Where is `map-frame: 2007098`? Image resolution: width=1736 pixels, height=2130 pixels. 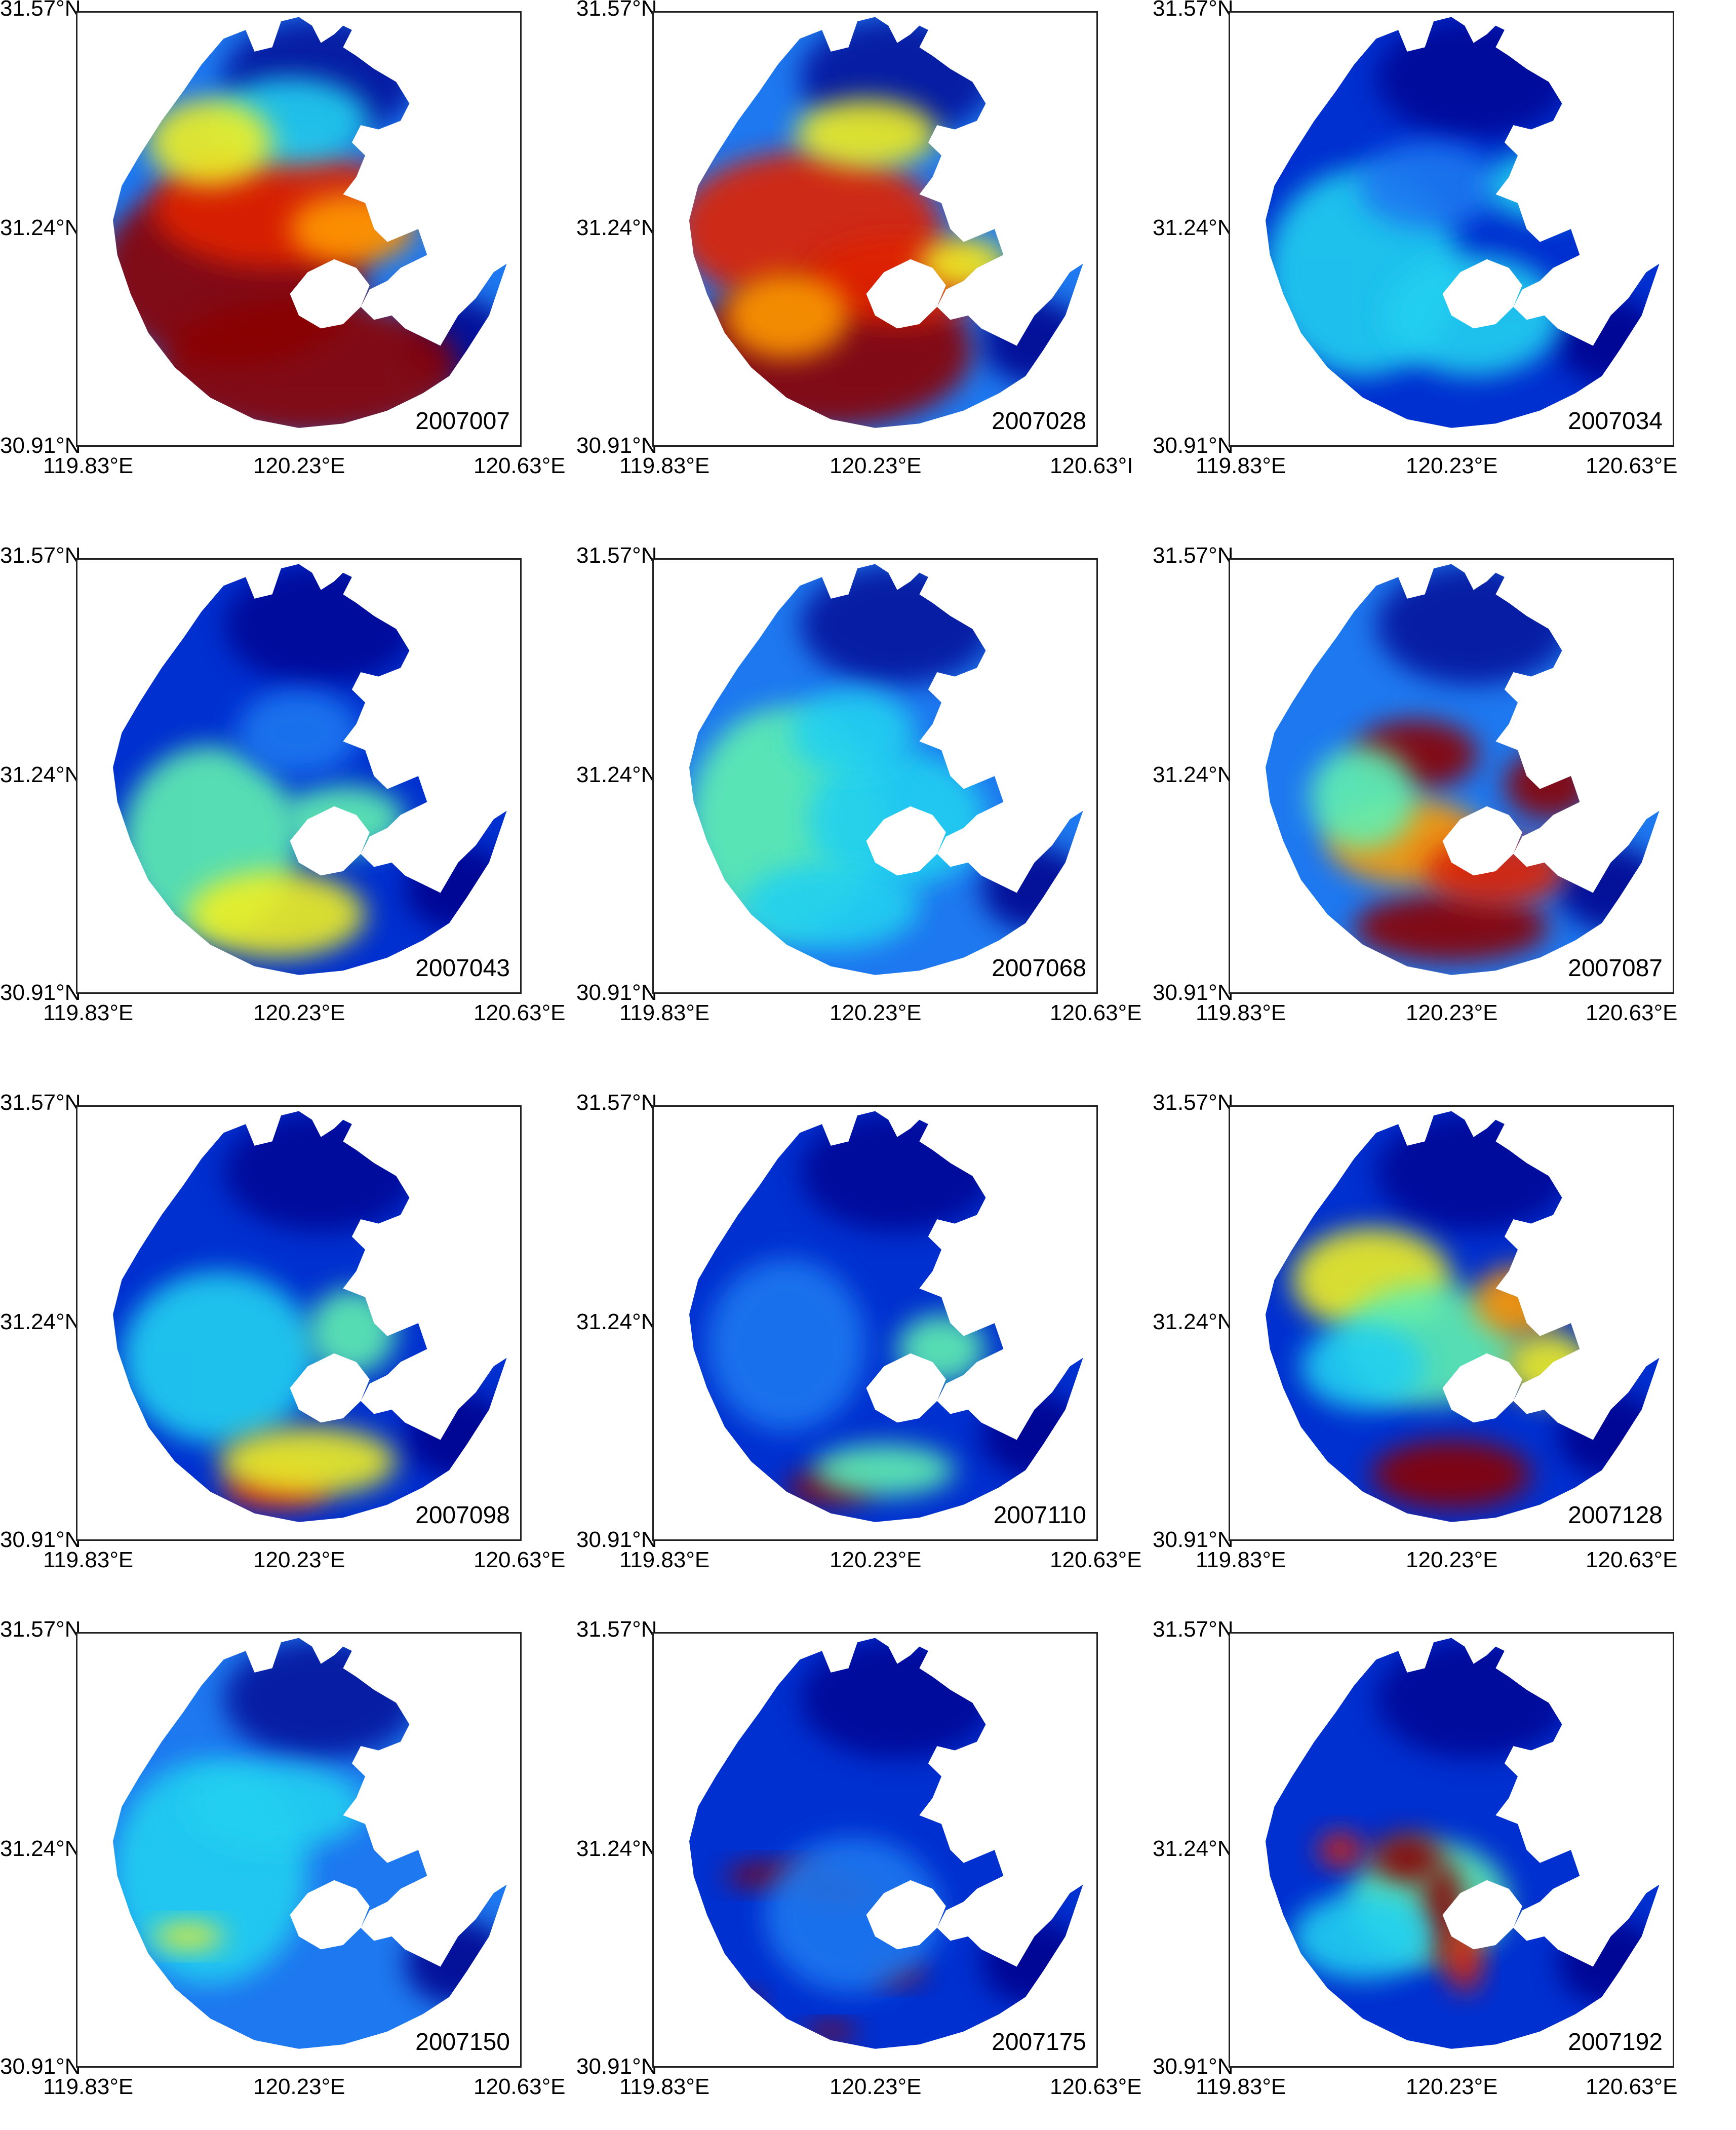 map-frame: 2007098 is located at coordinates (299, 1323).